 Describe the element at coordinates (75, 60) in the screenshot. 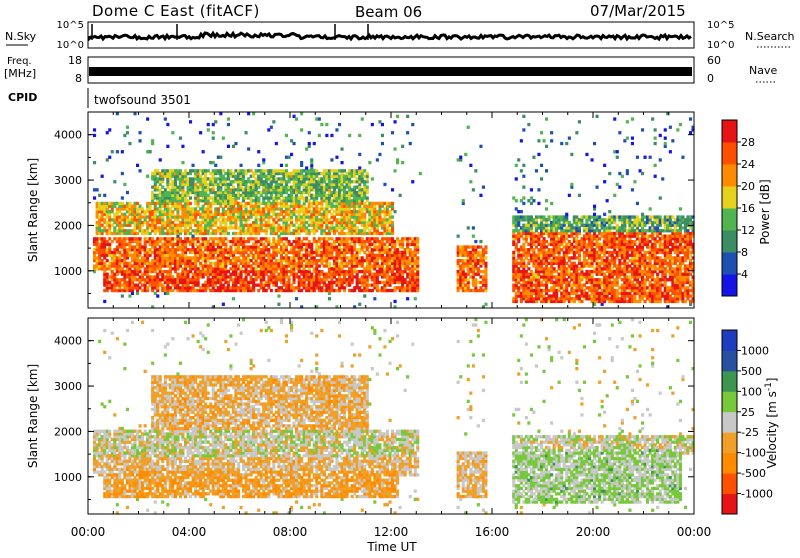

I see `freq-tick-left-top: 18` at that location.